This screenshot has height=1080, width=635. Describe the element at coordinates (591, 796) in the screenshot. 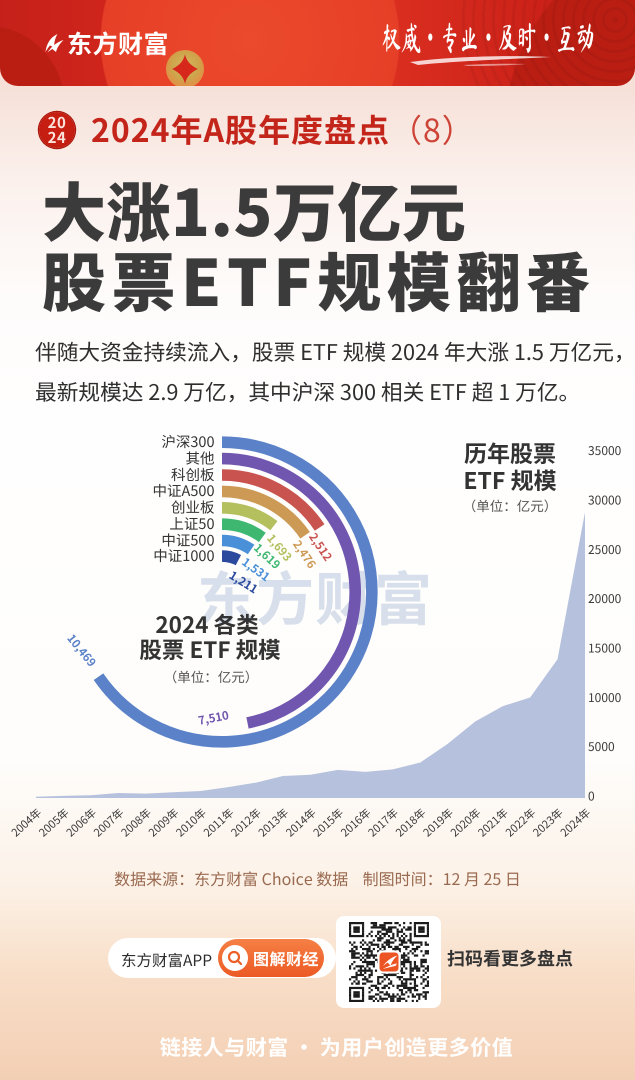

I see `svg-text: 0` at that location.